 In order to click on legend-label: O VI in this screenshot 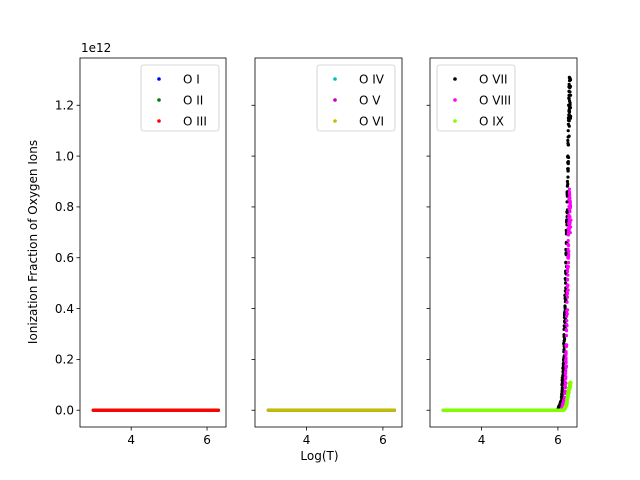, I will do `click(371, 122)`.